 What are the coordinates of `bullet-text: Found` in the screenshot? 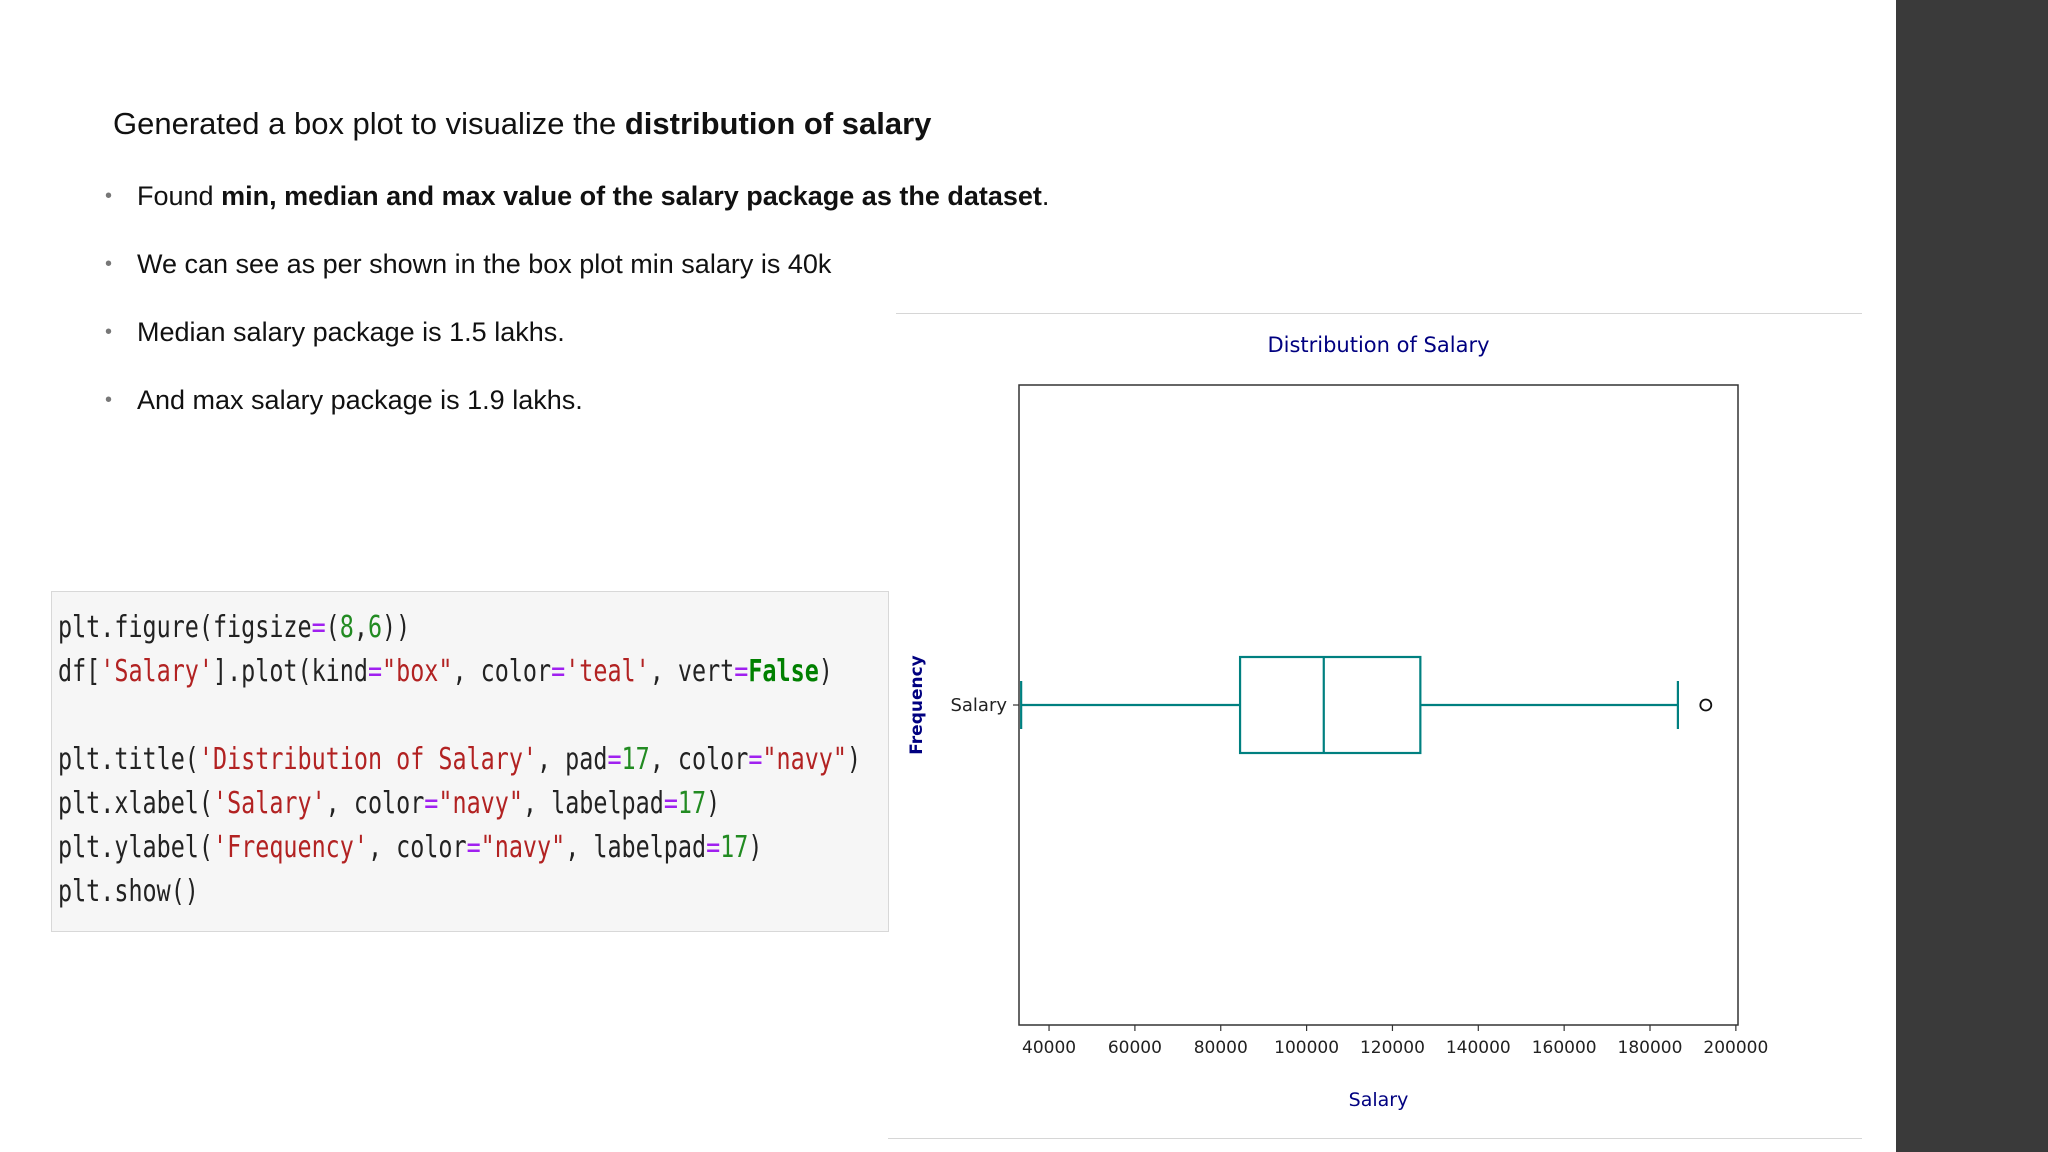 It's located at (179, 196).